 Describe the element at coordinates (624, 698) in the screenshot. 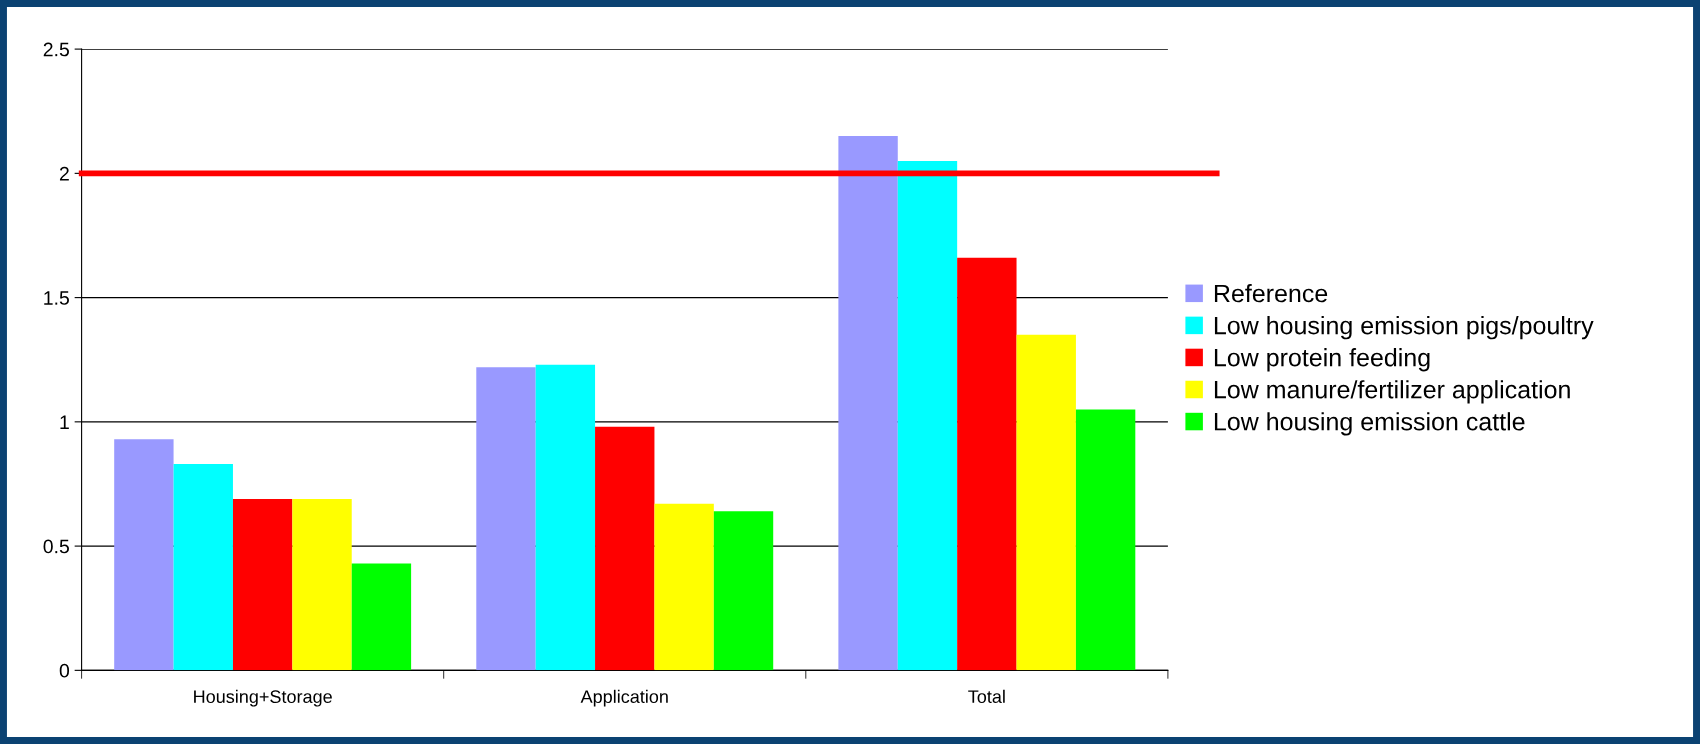

I see `x-tick-label: Application` at that location.